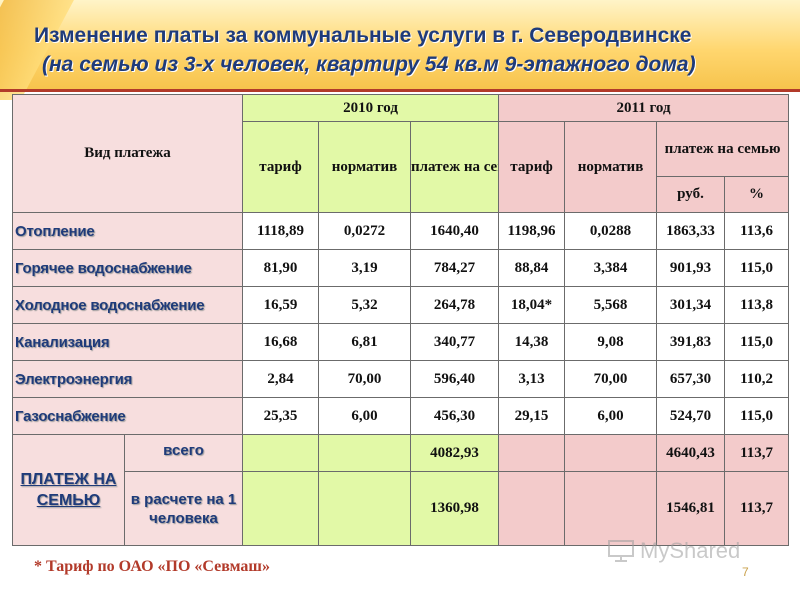  Describe the element at coordinates (611, 167) in the screenshot. I see `header-norm-2011: норматив` at that location.